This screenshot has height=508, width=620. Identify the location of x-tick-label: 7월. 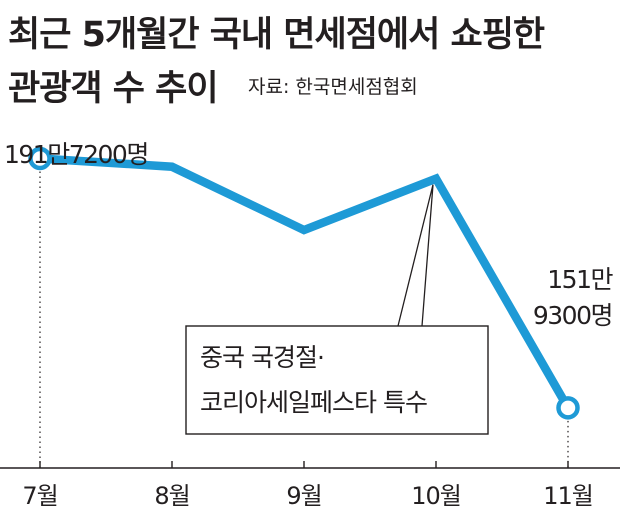
(39, 495).